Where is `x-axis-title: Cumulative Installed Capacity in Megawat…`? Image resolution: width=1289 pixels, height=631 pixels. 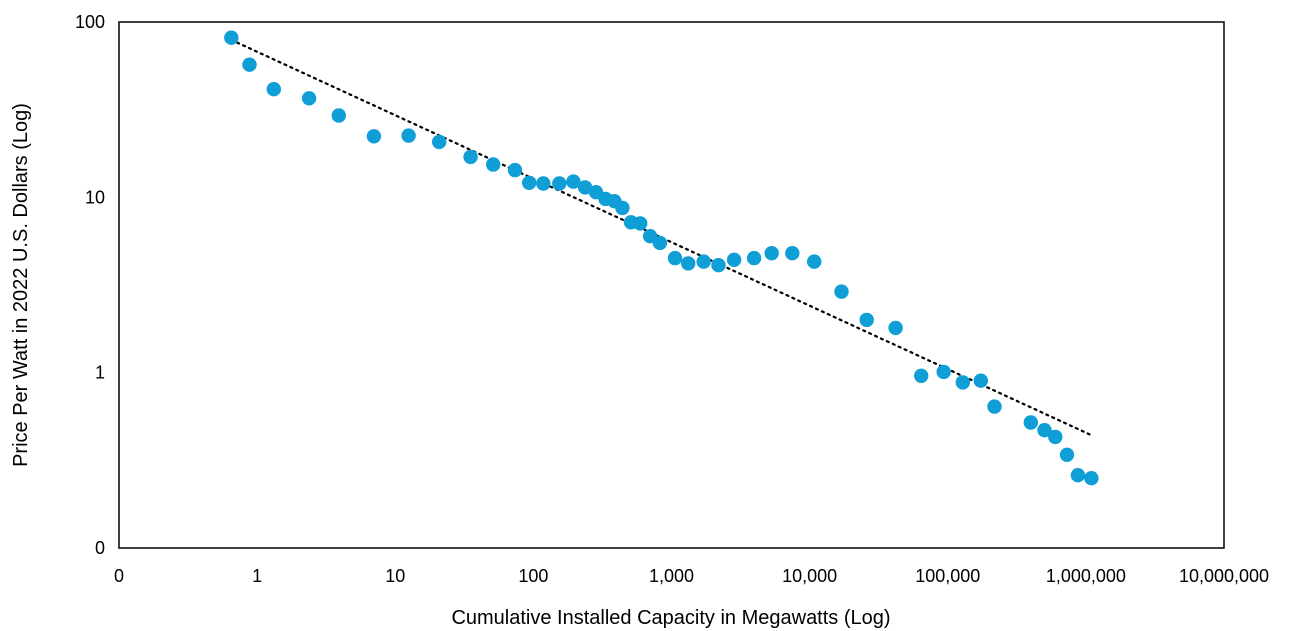 x-axis-title: Cumulative Installed Capacity in Megawat… is located at coordinates (670, 618).